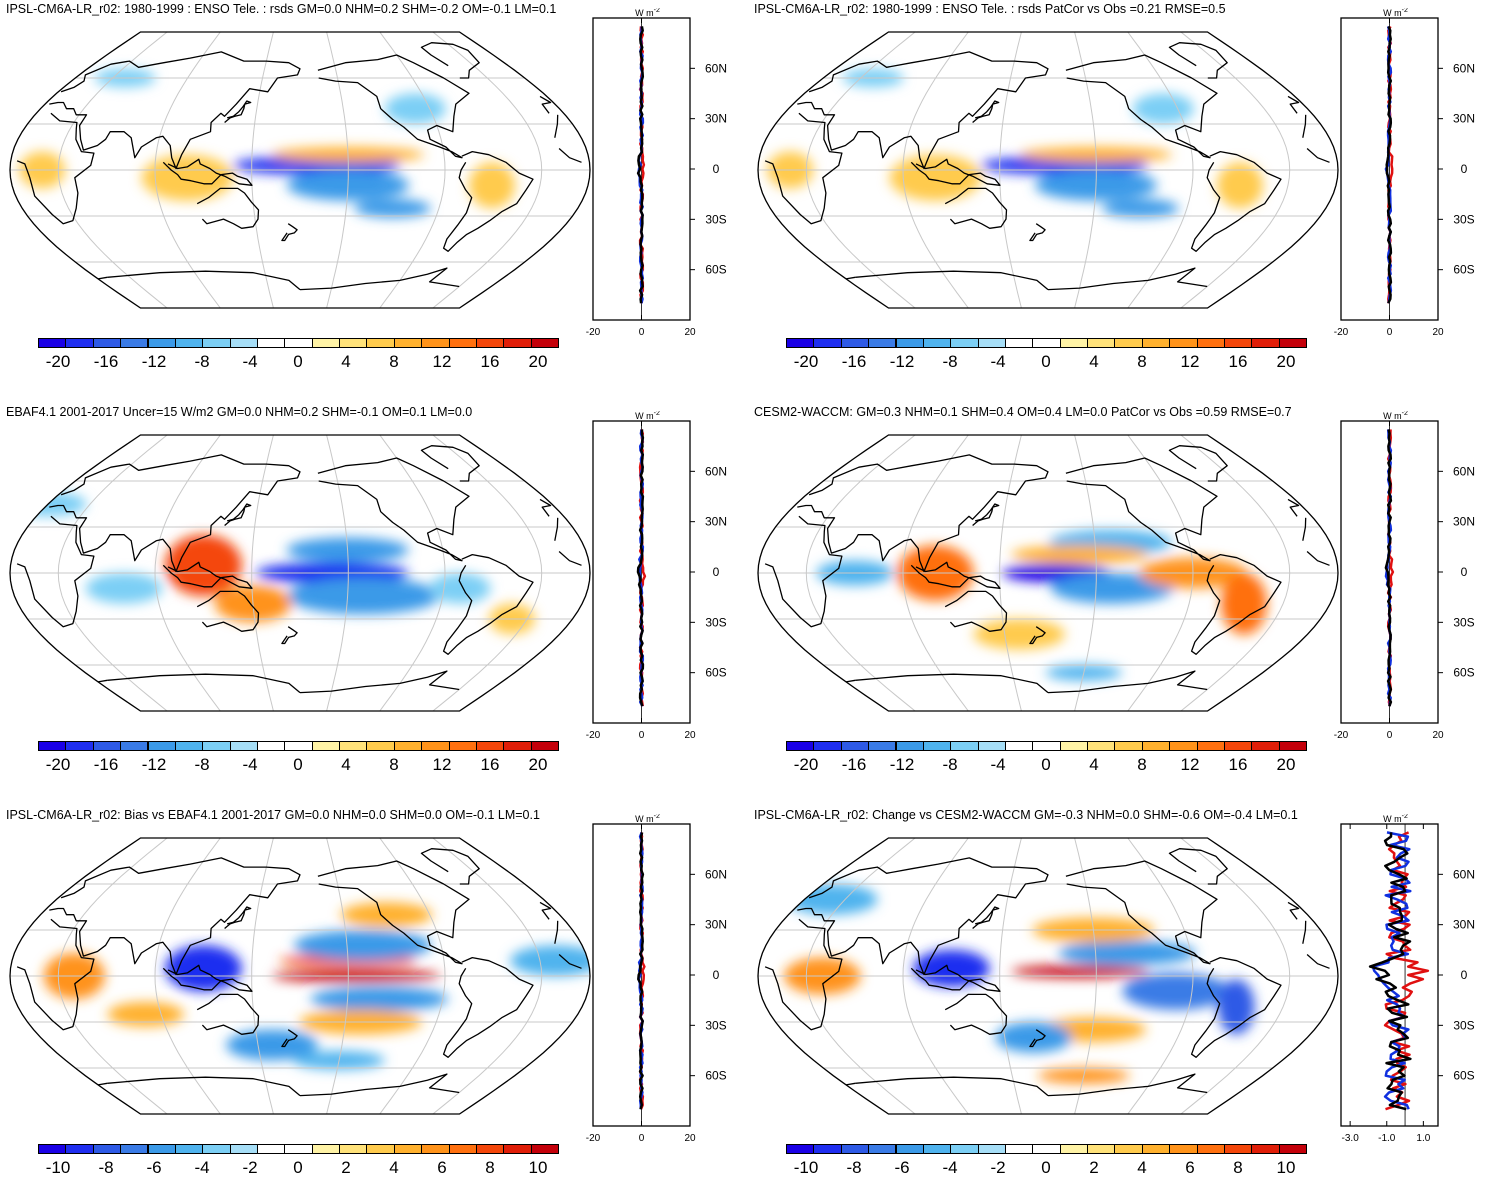 The height and width of the screenshot is (1199, 1487). Describe the element at coordinates (204, 683) in the screenshot. I see `coastline-antarctica-east` at that location.